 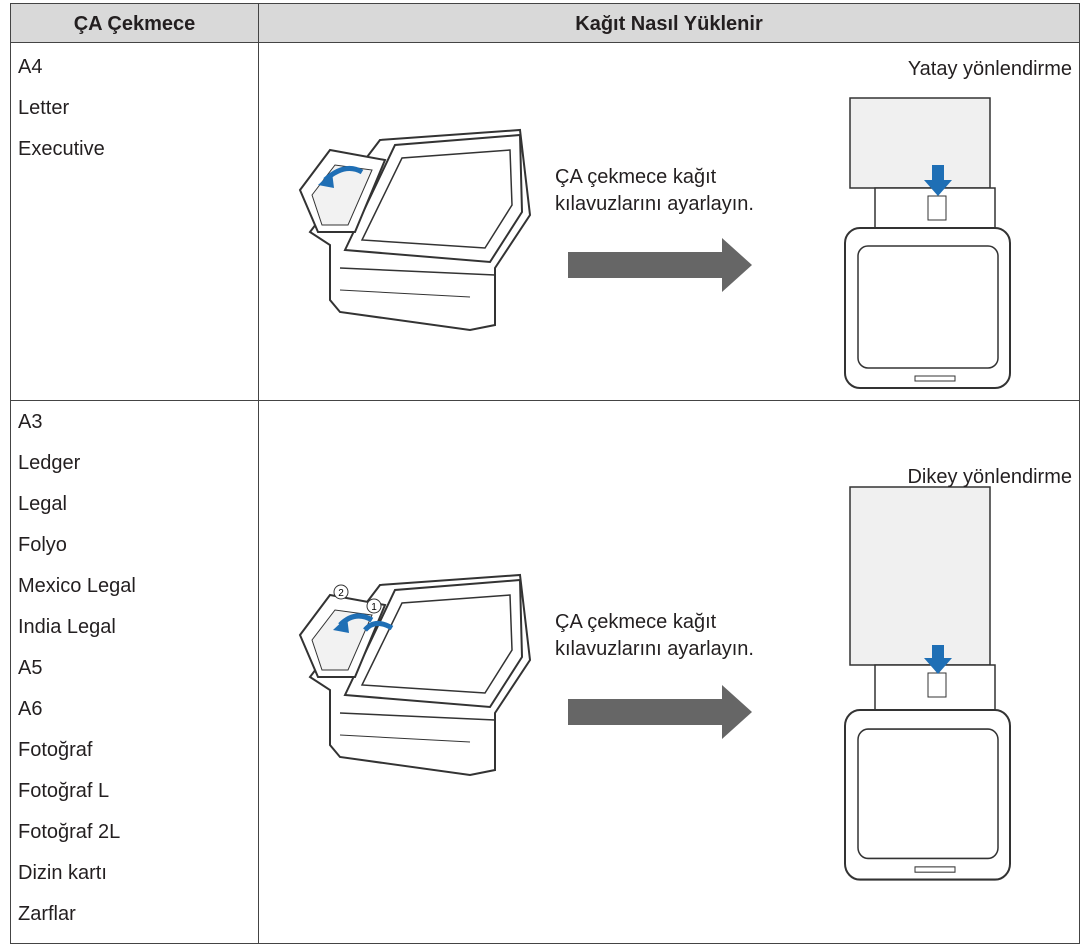 I want to click on size: Legal, so click(x=42, y=504).